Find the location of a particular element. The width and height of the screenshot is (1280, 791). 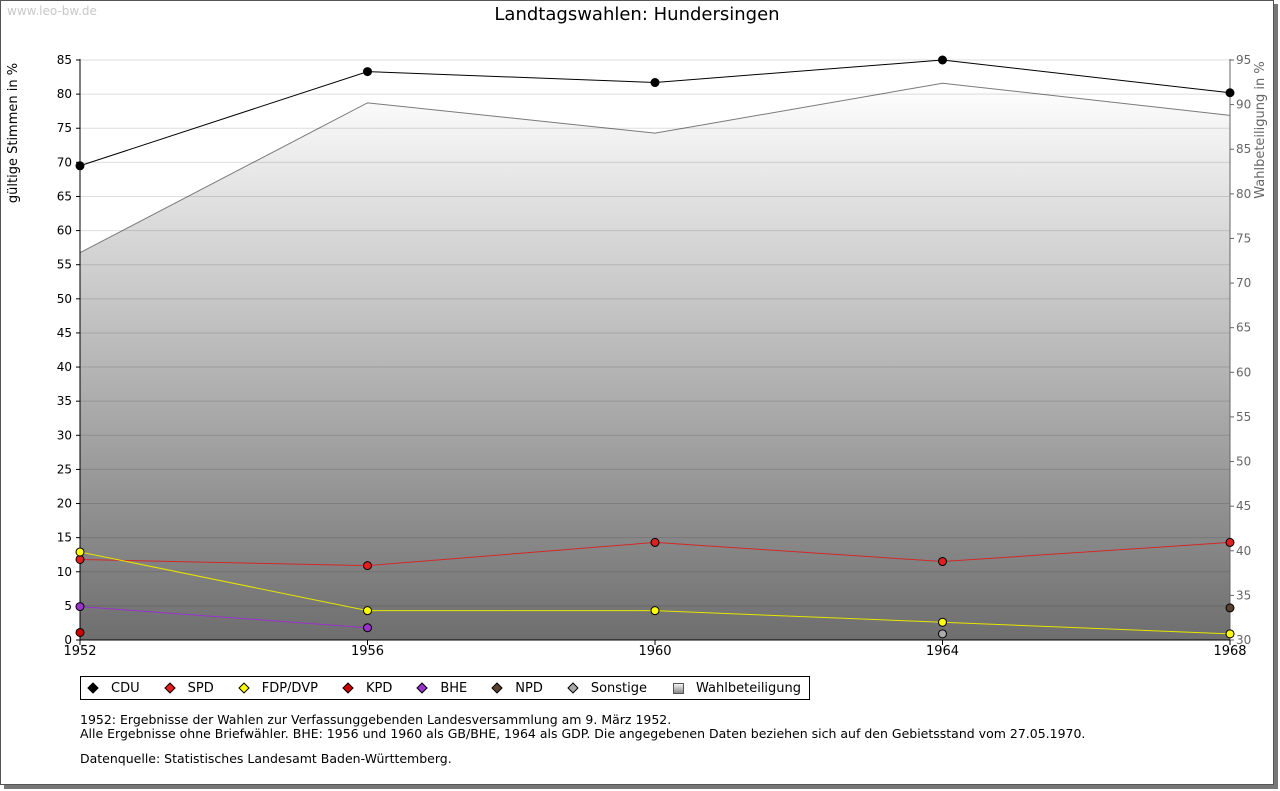

bhe-marker-icon is located at coordinates (422, 688).